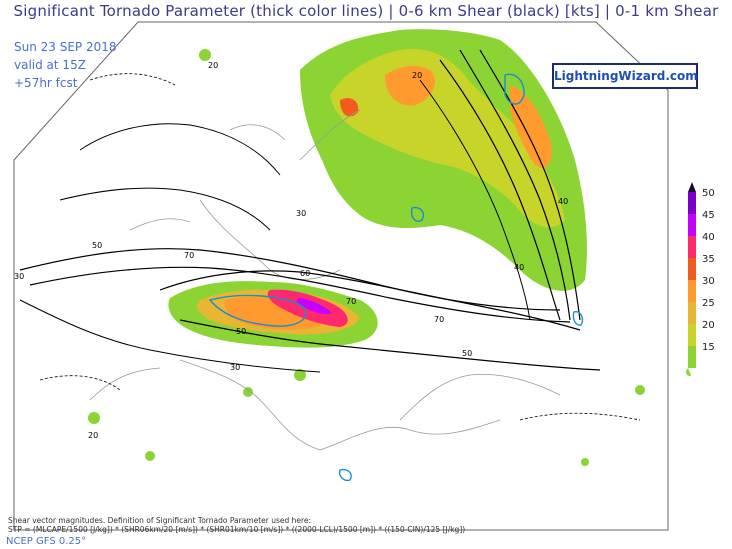 The width and height of the screenshot is (732, 549). What do you see at coordinates (19, 276) in the screenshot?
I see `contour-label-1: 30` at bounding box center [19, 276].